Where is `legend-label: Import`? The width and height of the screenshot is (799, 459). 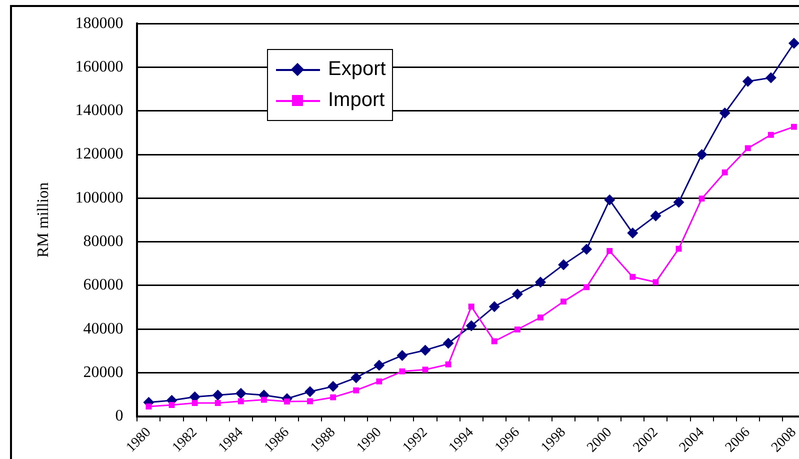 legend-label: Import is located at coordinates (356, 100).